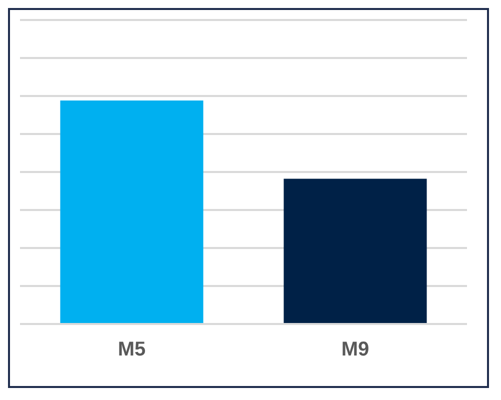 The image size is (501, 400). What do you see at coordinates (132, 349) in the screenshot?
I see `x-tick-label: M5` at bounding box center [132, 349].